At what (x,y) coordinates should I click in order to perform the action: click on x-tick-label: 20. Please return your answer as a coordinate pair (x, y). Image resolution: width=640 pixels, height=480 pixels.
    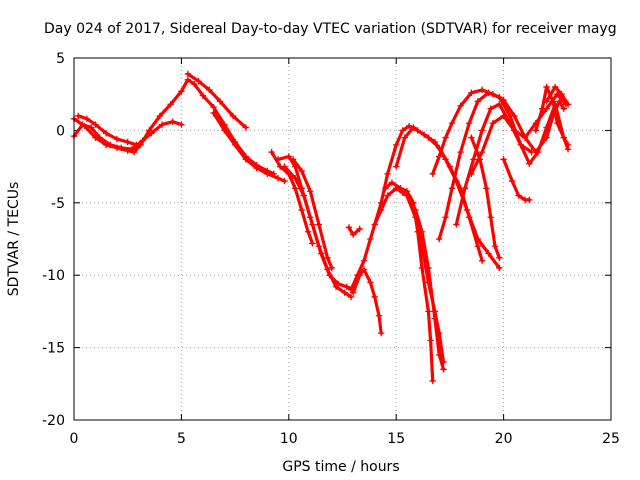
    Looking at the image, I should click on (504, 439).